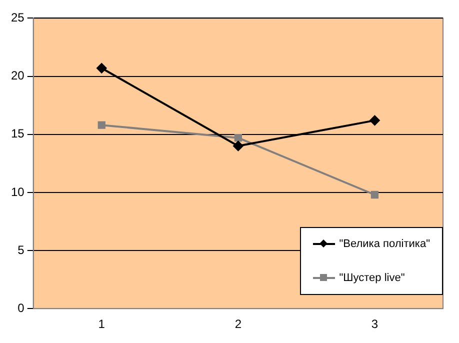  I want to click on legend-label: "Шустер live", so click(372, 278).